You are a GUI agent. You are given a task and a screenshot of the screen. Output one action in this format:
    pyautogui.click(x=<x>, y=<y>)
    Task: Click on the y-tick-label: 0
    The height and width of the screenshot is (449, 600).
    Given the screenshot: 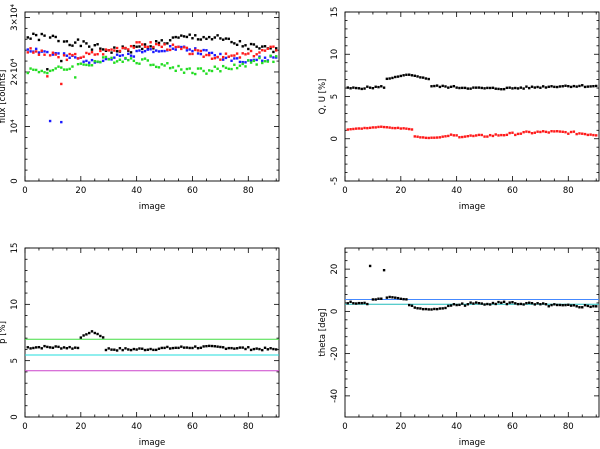 What is the action you would take?
    pyautogui.click(x=15, y=180)
    